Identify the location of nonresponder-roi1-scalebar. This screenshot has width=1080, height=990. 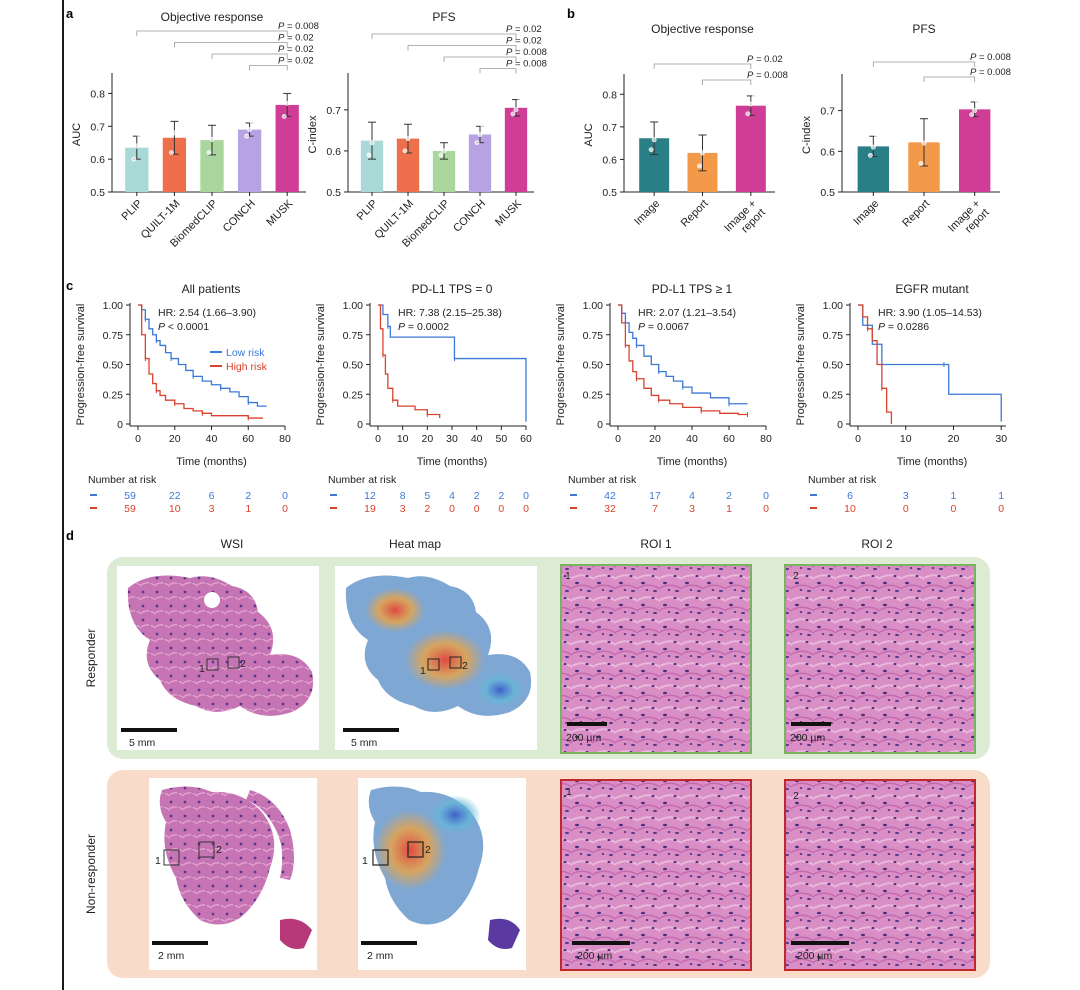
(601, 943).